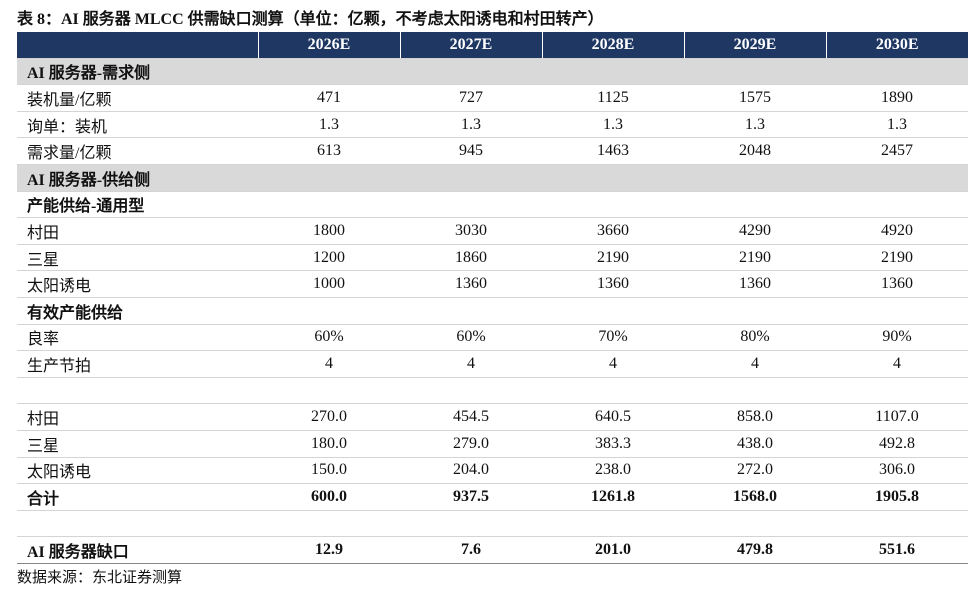 This screenshot has height=593, width=977. What do you see at coordinates (897, 471) in the screenshot?
I see `value-cell: 306.0` at bounding box center [897, 471].